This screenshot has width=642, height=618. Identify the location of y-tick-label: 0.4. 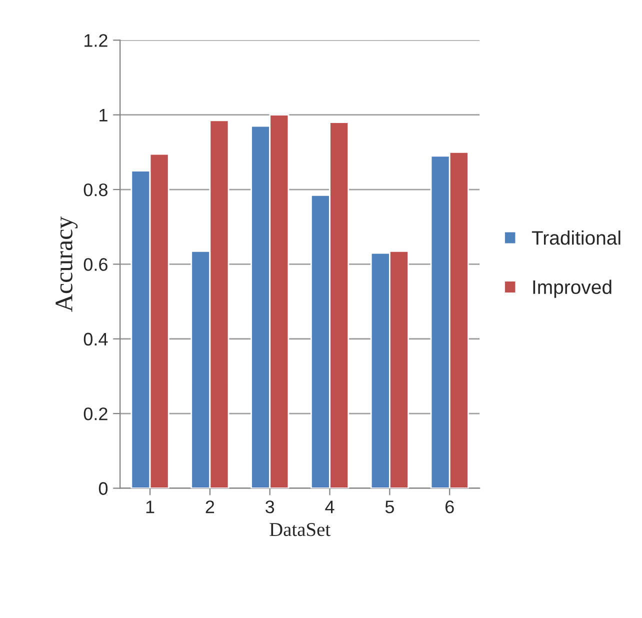
(96, 339).